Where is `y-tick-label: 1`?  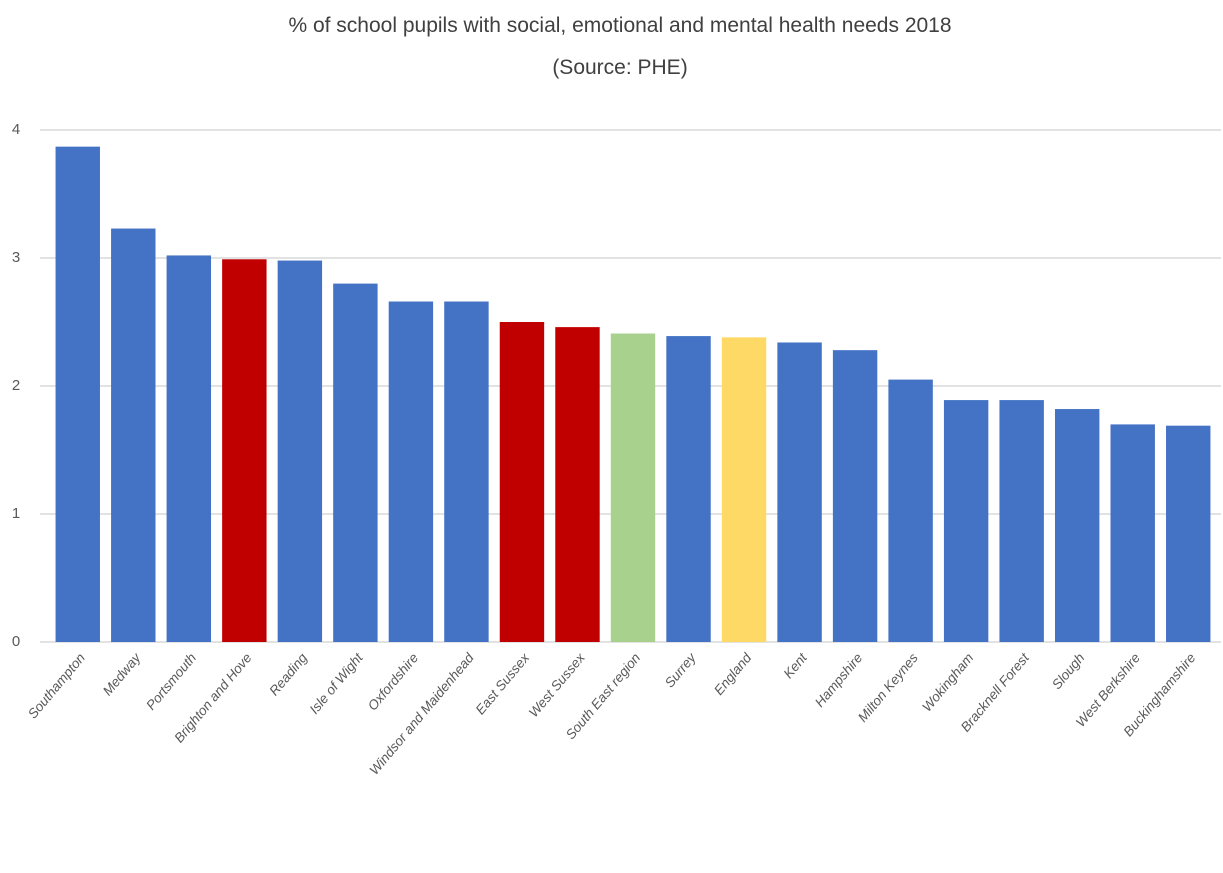
y-tick-label: 1 is located at coordinates (16, 513).